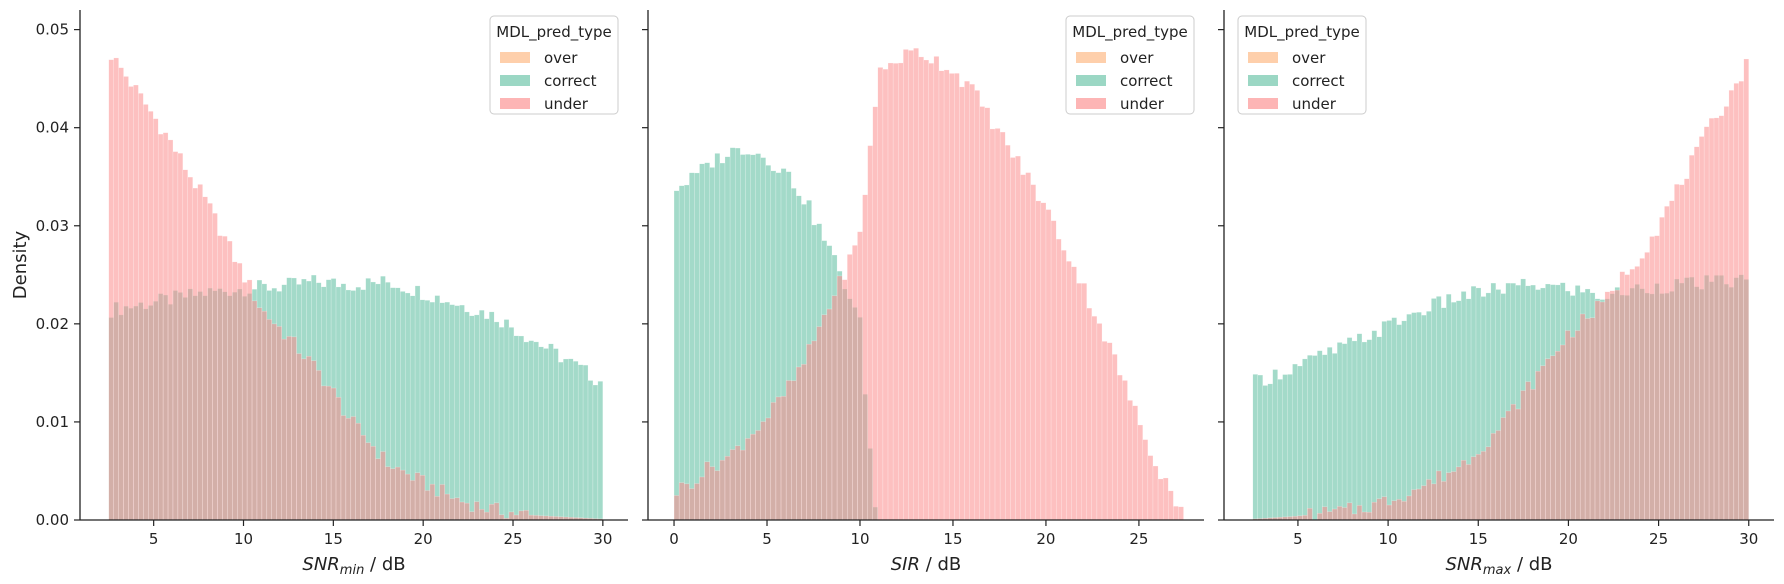  Describe the element at coordinates (1091, 80) in the screenshot. I see `legend-swatch-correct` at that location.